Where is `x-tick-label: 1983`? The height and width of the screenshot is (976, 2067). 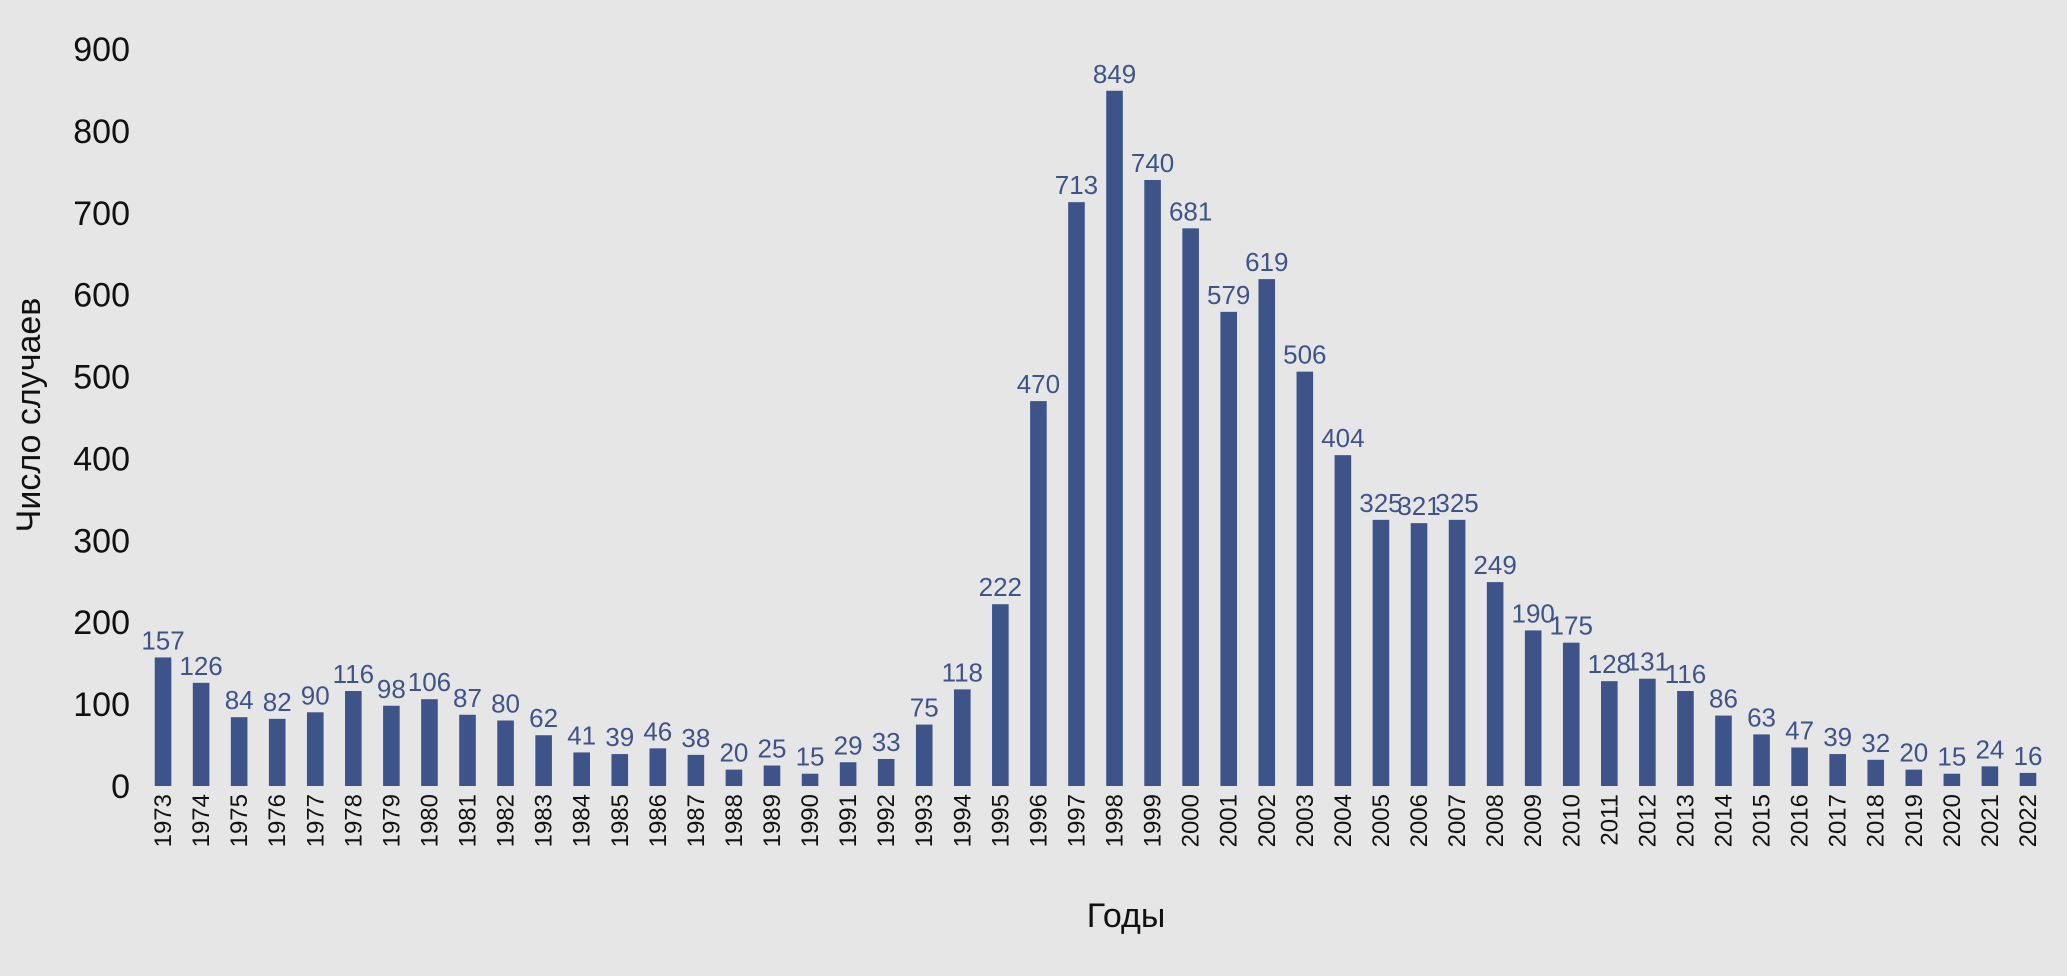 x-tick-label: 1983 is located at coordinates (544, 820).